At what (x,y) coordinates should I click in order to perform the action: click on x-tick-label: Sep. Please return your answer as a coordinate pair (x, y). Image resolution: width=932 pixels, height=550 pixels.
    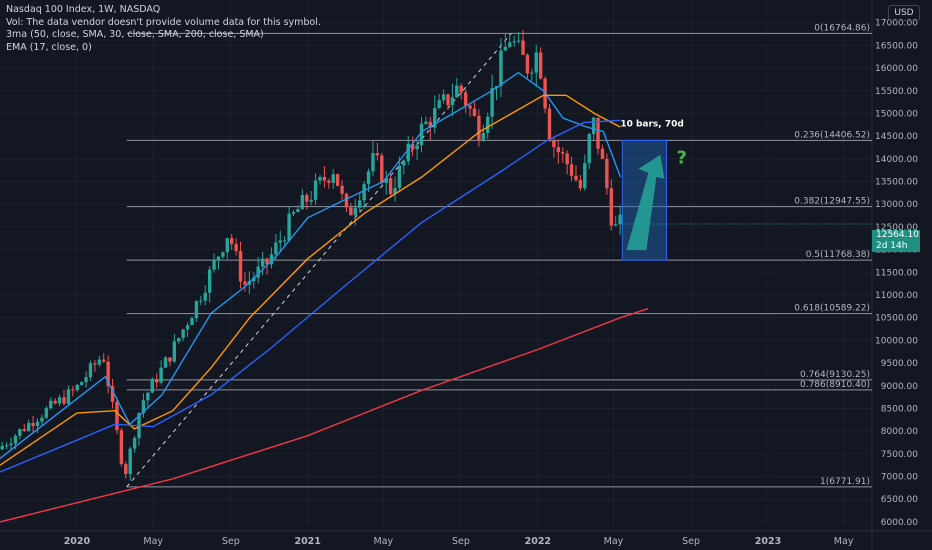
    Looking at the image, I should click on (691, 541).